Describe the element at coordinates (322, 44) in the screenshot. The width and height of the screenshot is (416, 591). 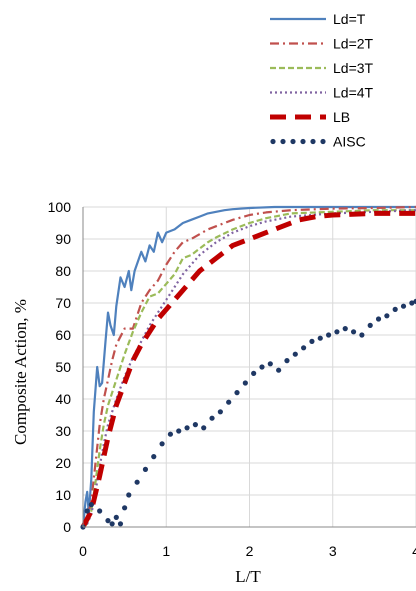
I see `legend-entry-ld-2t: Ld=2T` at that location.